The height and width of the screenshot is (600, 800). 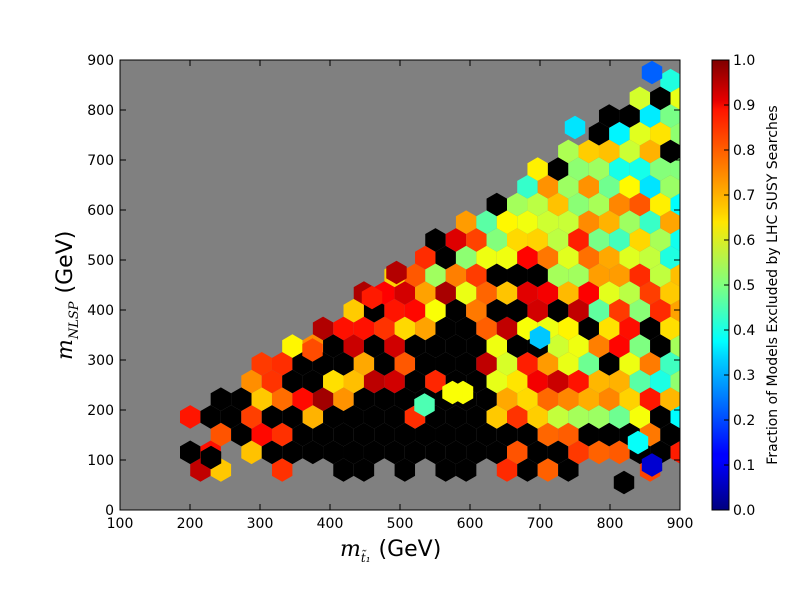 I want to click on x-tick-label: 900, so click(x=680, y=524).